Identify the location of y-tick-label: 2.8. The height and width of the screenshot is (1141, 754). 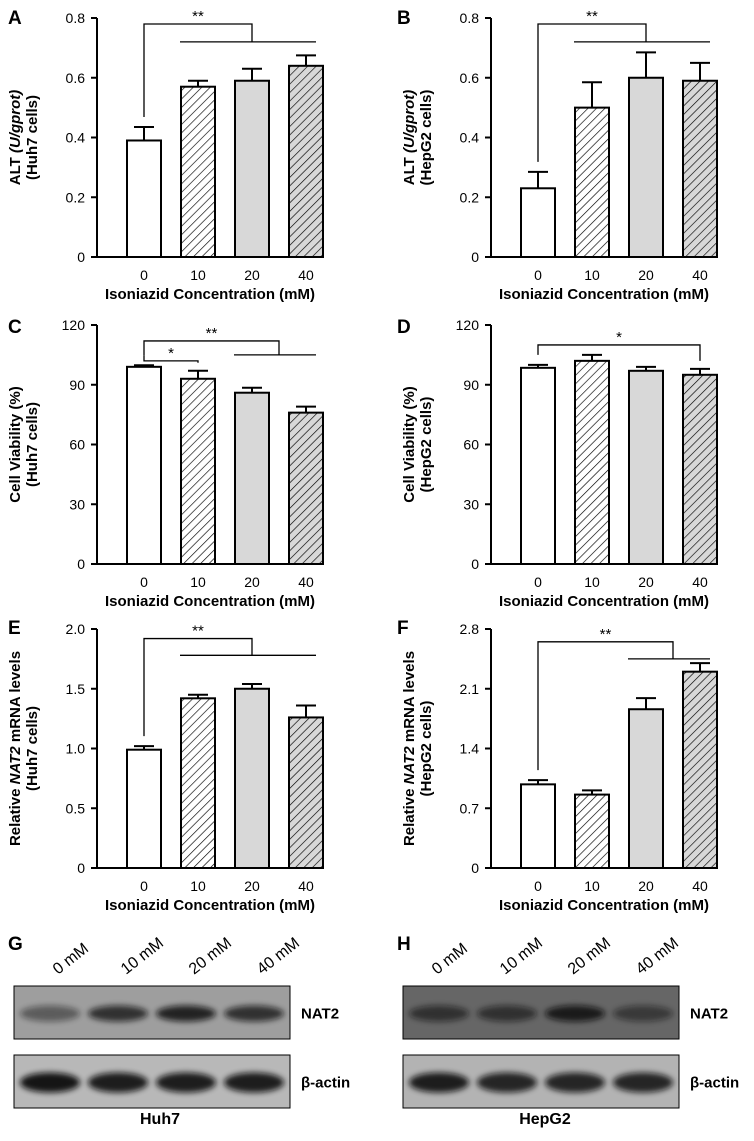
(470, 629).